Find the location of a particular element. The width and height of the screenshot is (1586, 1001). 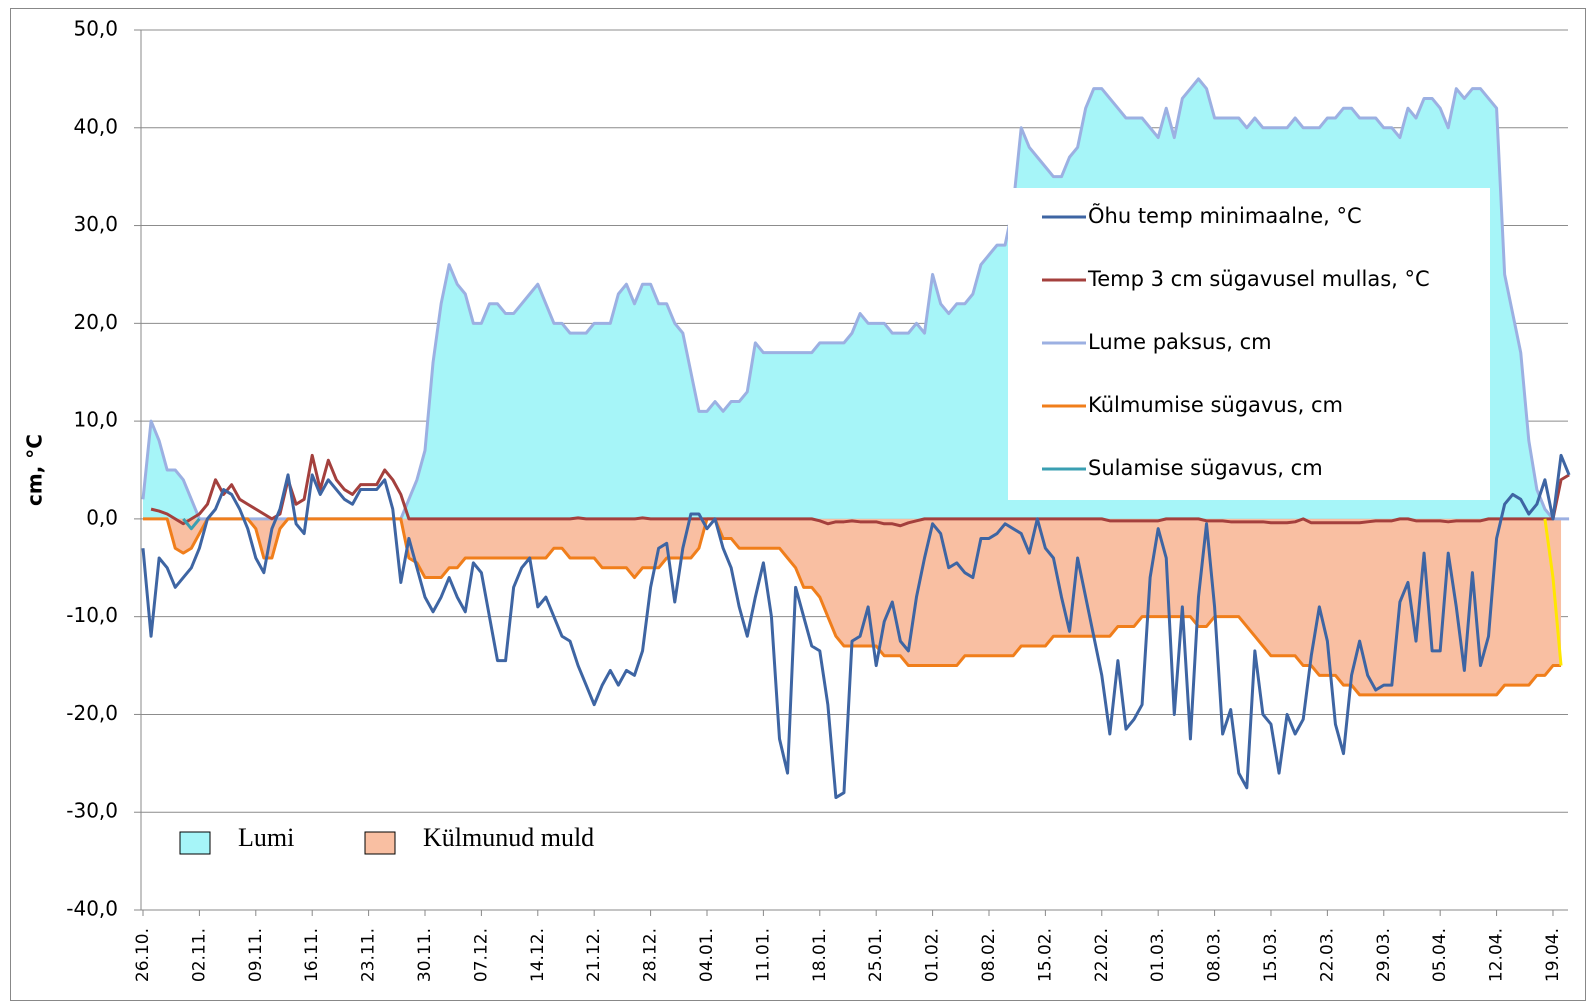

x-tick-label: 09.11. is located at coordinates (256, 955).